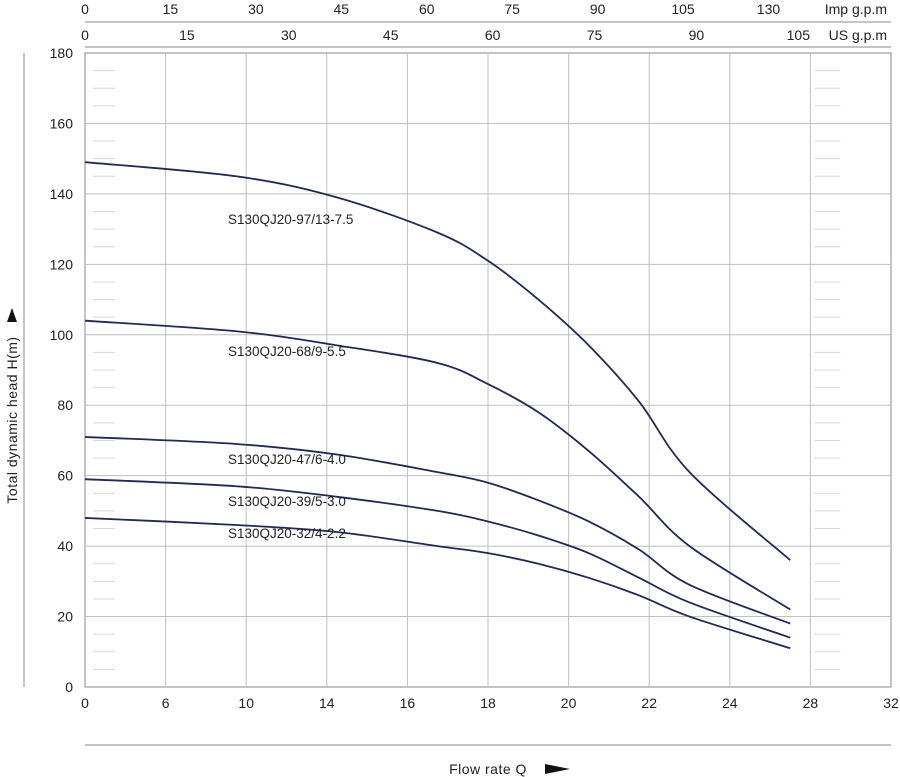 The image size is (900, 777). I want to click on x-tick-label: 28, so click(811, 703).